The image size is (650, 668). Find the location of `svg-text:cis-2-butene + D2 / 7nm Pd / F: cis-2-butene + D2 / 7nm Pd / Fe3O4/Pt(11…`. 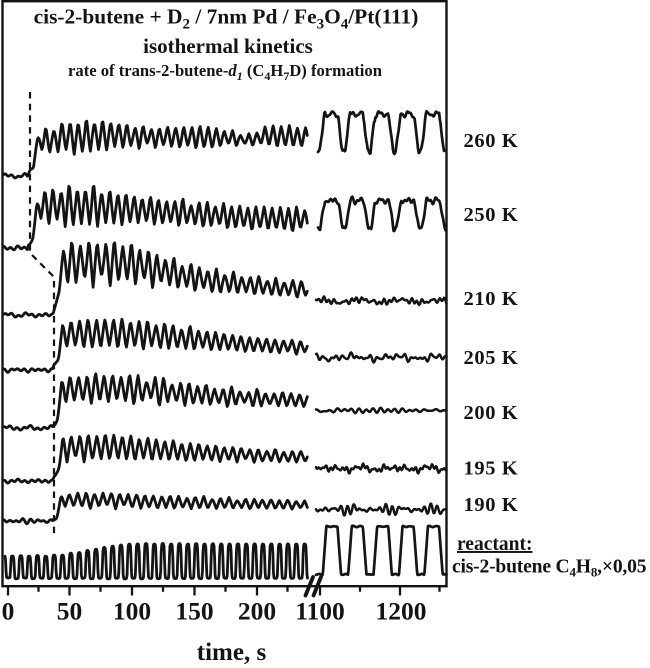

svg-text:cis-2-butene + D2 / 7nm Pd / F: cis-2-butene + D2 / 7nm Pd / Fe3O4/Pt(11… is located at coordinates (226, 19).